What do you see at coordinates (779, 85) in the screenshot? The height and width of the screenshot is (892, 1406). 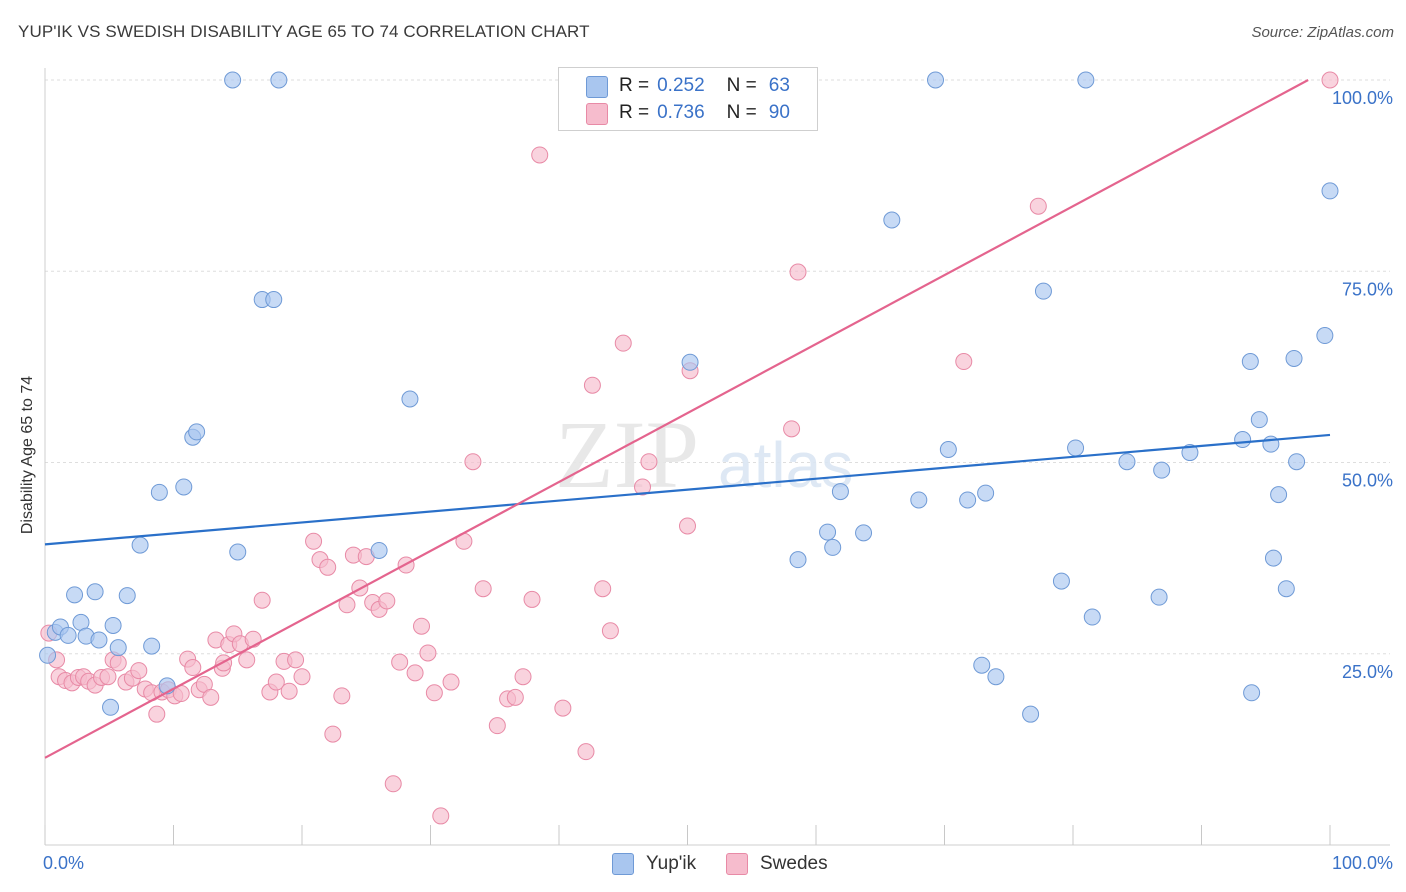 I see `n-value: 63` at bounding box center [779, 85].